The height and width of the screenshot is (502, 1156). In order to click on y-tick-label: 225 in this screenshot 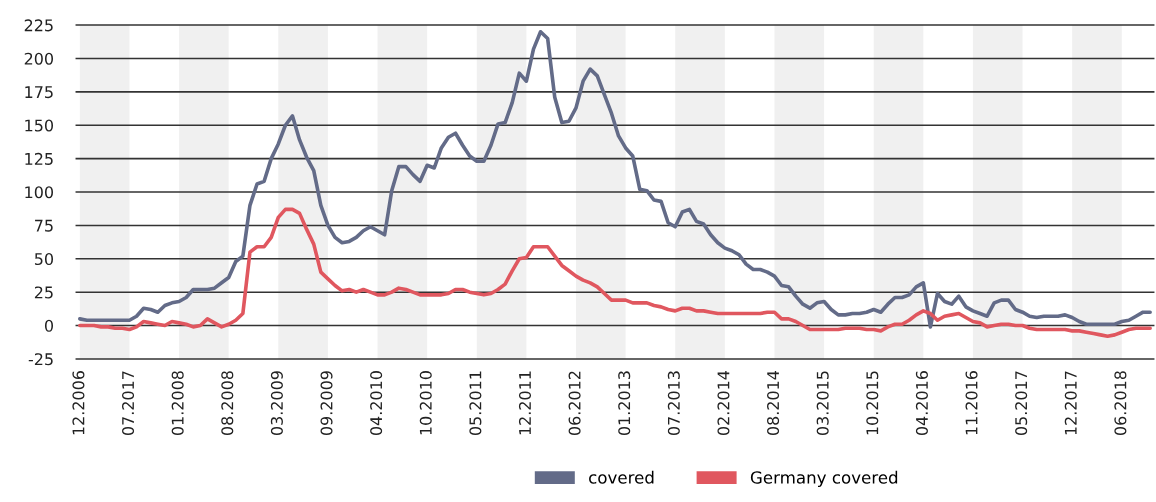, I will do `click(38, 25)`.